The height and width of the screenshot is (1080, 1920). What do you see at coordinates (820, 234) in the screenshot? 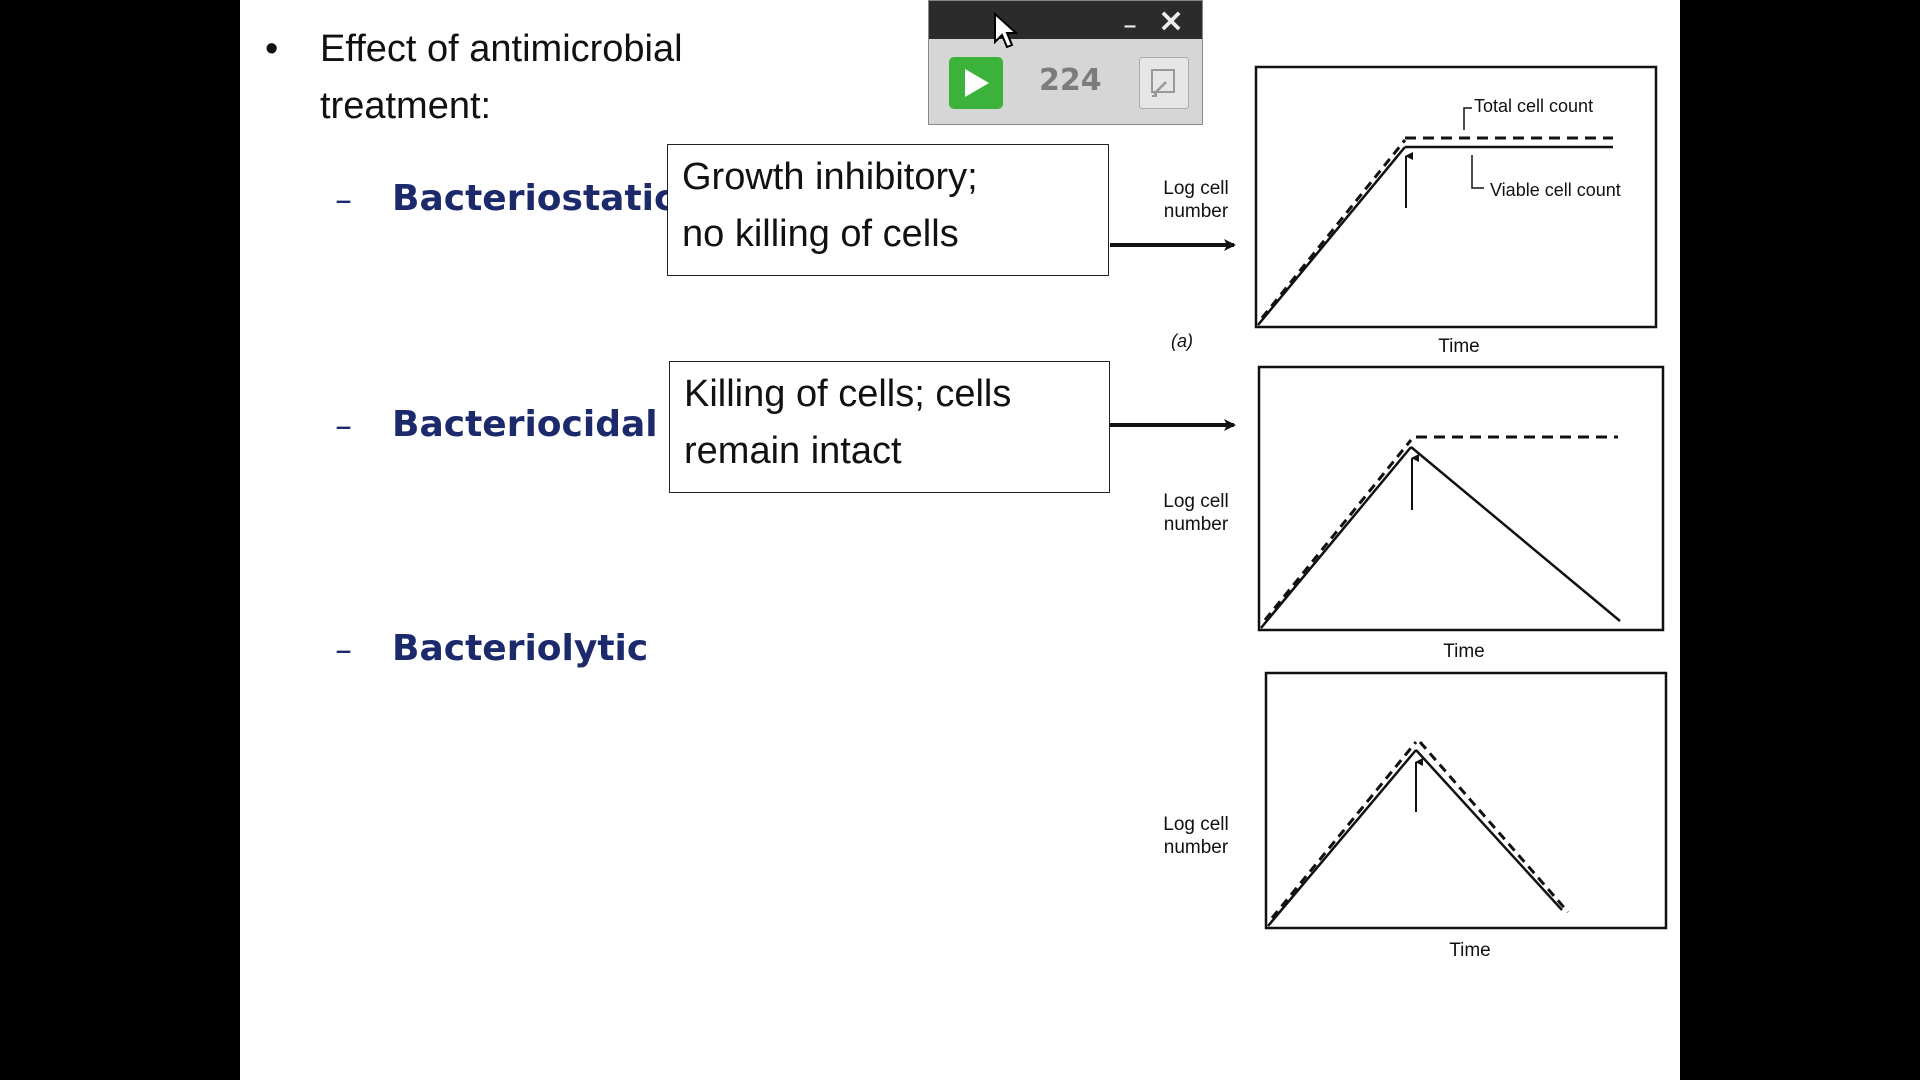
I see `description-line: no killing of cells` at bounding box center [820, 234].